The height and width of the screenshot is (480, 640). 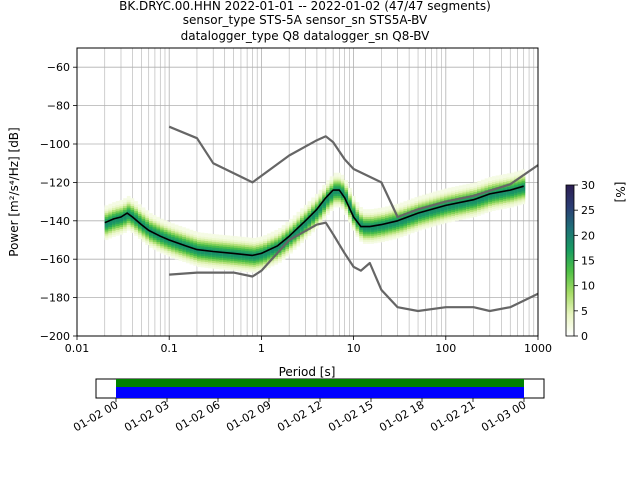 What do you see at coordinates (299, 416) in the screenshot?
I see `time-tick-label: 01-02 12` at bounding box center [299, 416].